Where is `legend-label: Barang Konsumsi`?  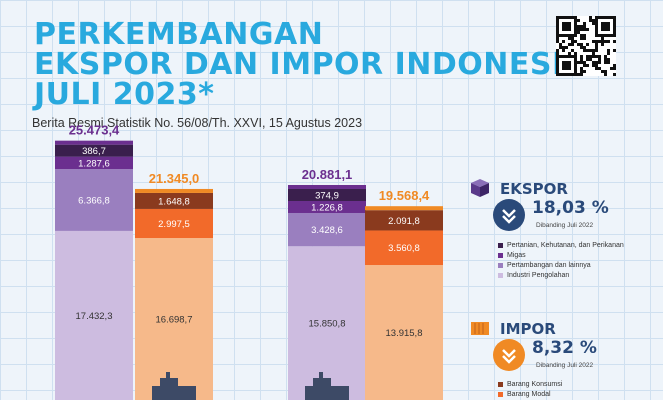
legend-label: Barang Konsumsi is located at coordinates (535, 384).